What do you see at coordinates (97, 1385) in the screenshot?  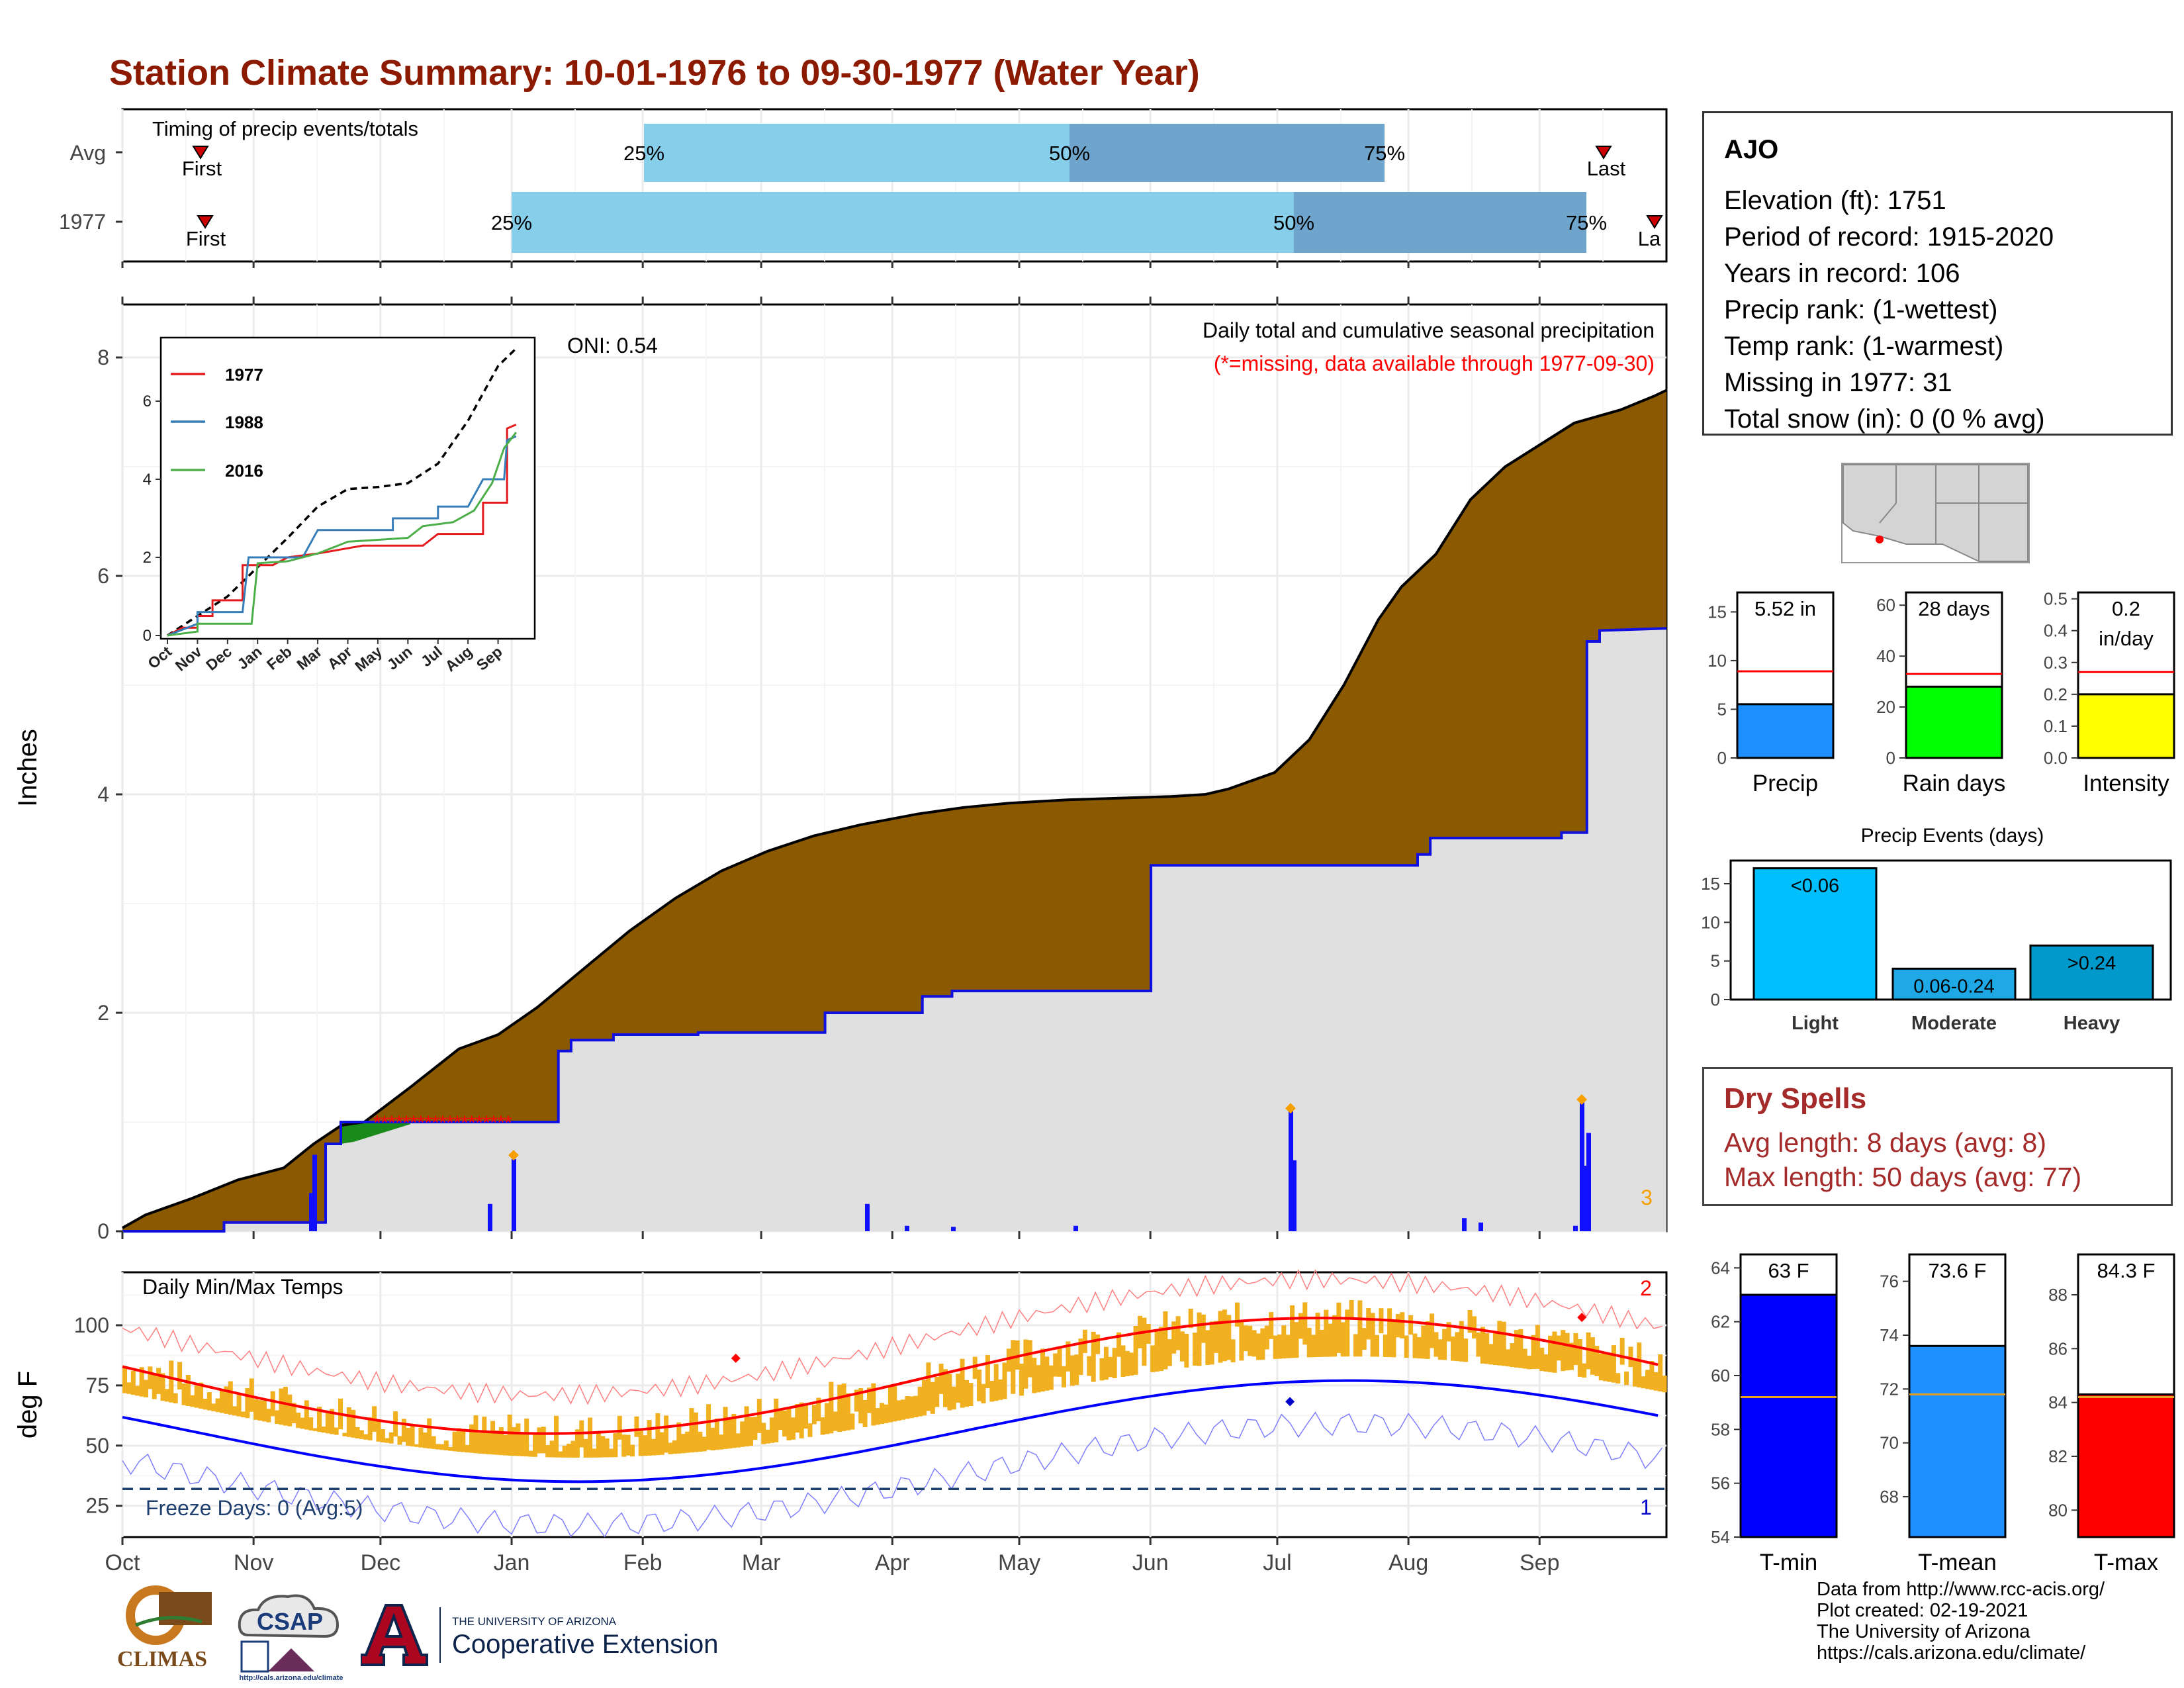 I see `temp-y-tick-label: 75` at bounding box center [97, 1385].